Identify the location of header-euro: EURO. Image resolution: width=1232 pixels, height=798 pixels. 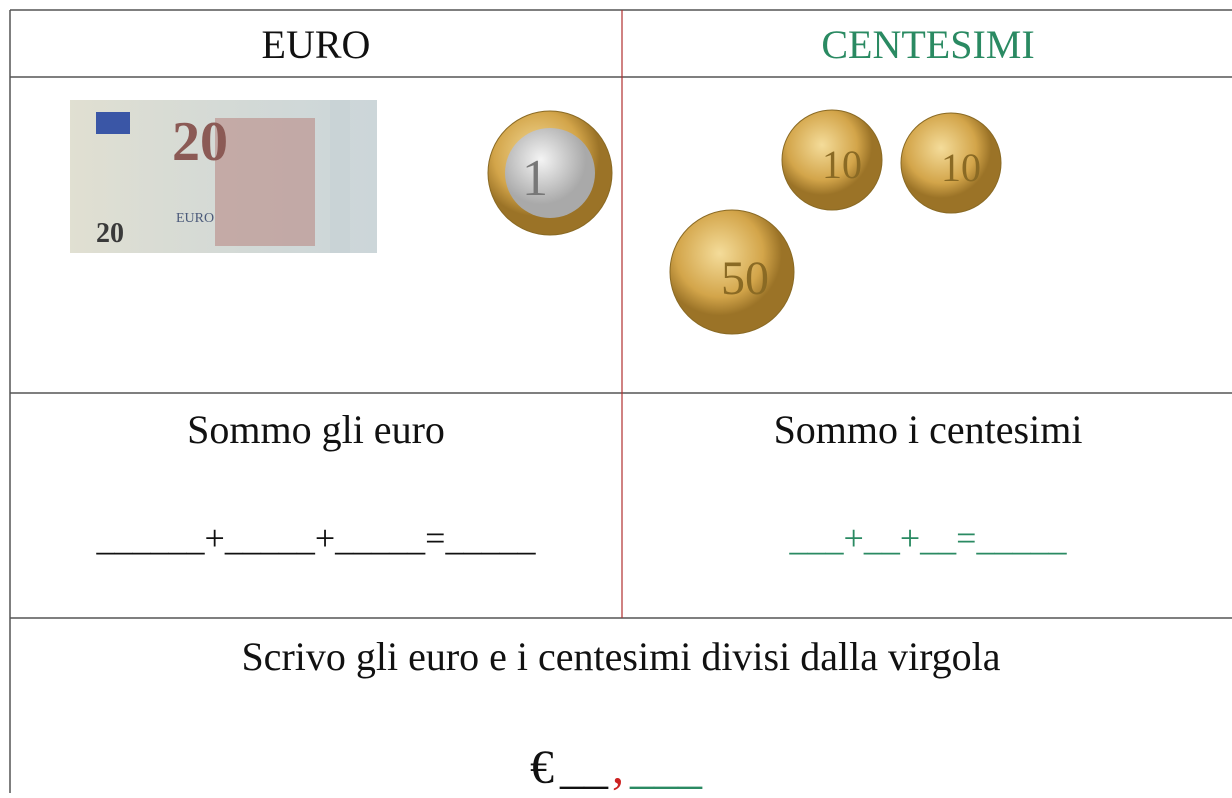
(316, 44).